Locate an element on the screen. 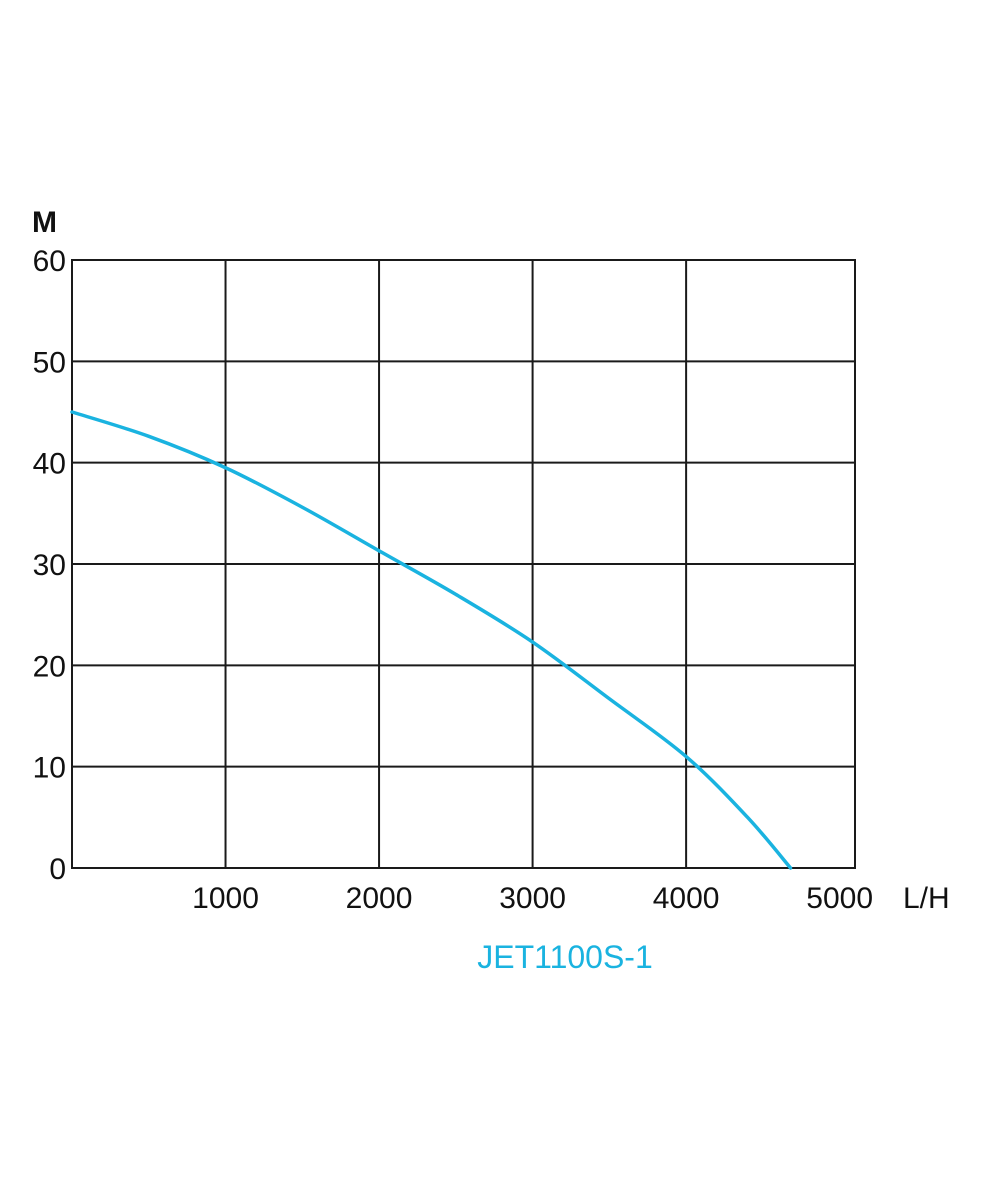 The width and height of the screenshot is (1000, 1200). y-tick-label: 30 is located at coordinates (49, 565).